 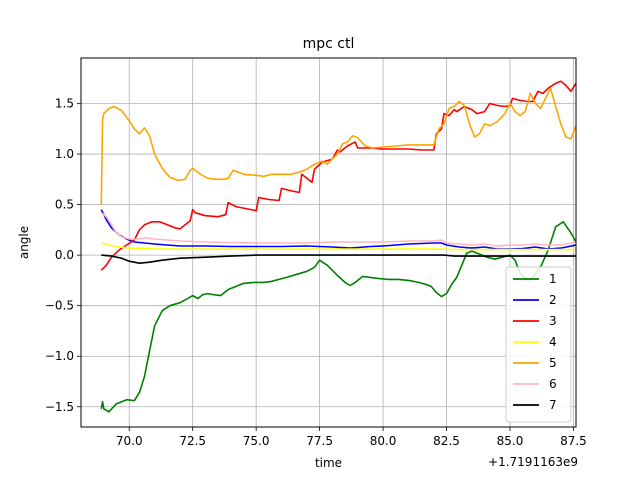 I want to click on legend-label-6: 6, so click(x=553, y=384).